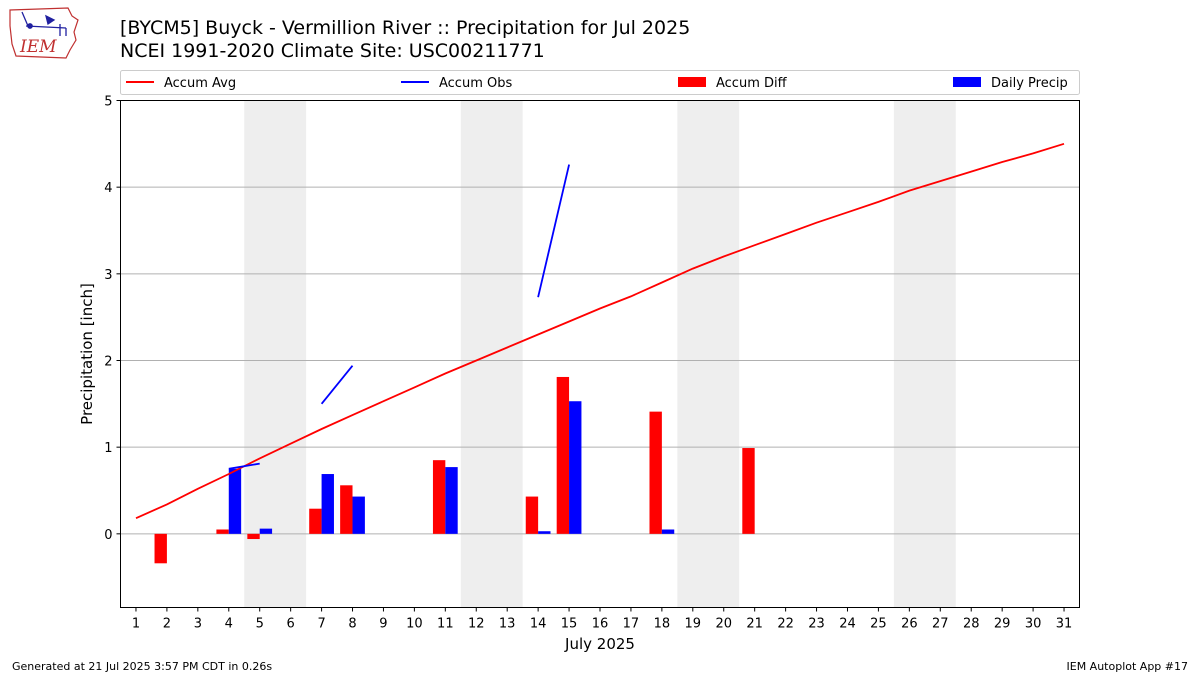 The image size is (1200, 675). Describe the element at coordinates (971, 624) in the screenshot. I see `x-tick-label: 28` at that location.